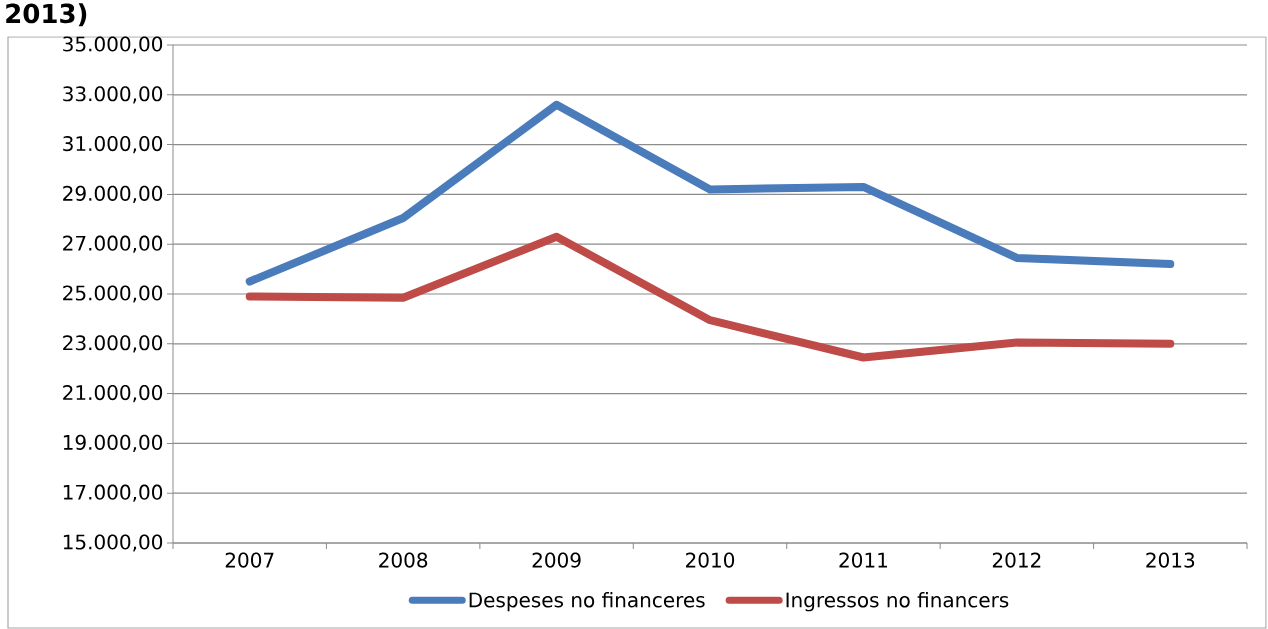  Describe the element at coordinates (587, 602) in the screenshot. I see `legend-label: Despeses no financeres` at that location.